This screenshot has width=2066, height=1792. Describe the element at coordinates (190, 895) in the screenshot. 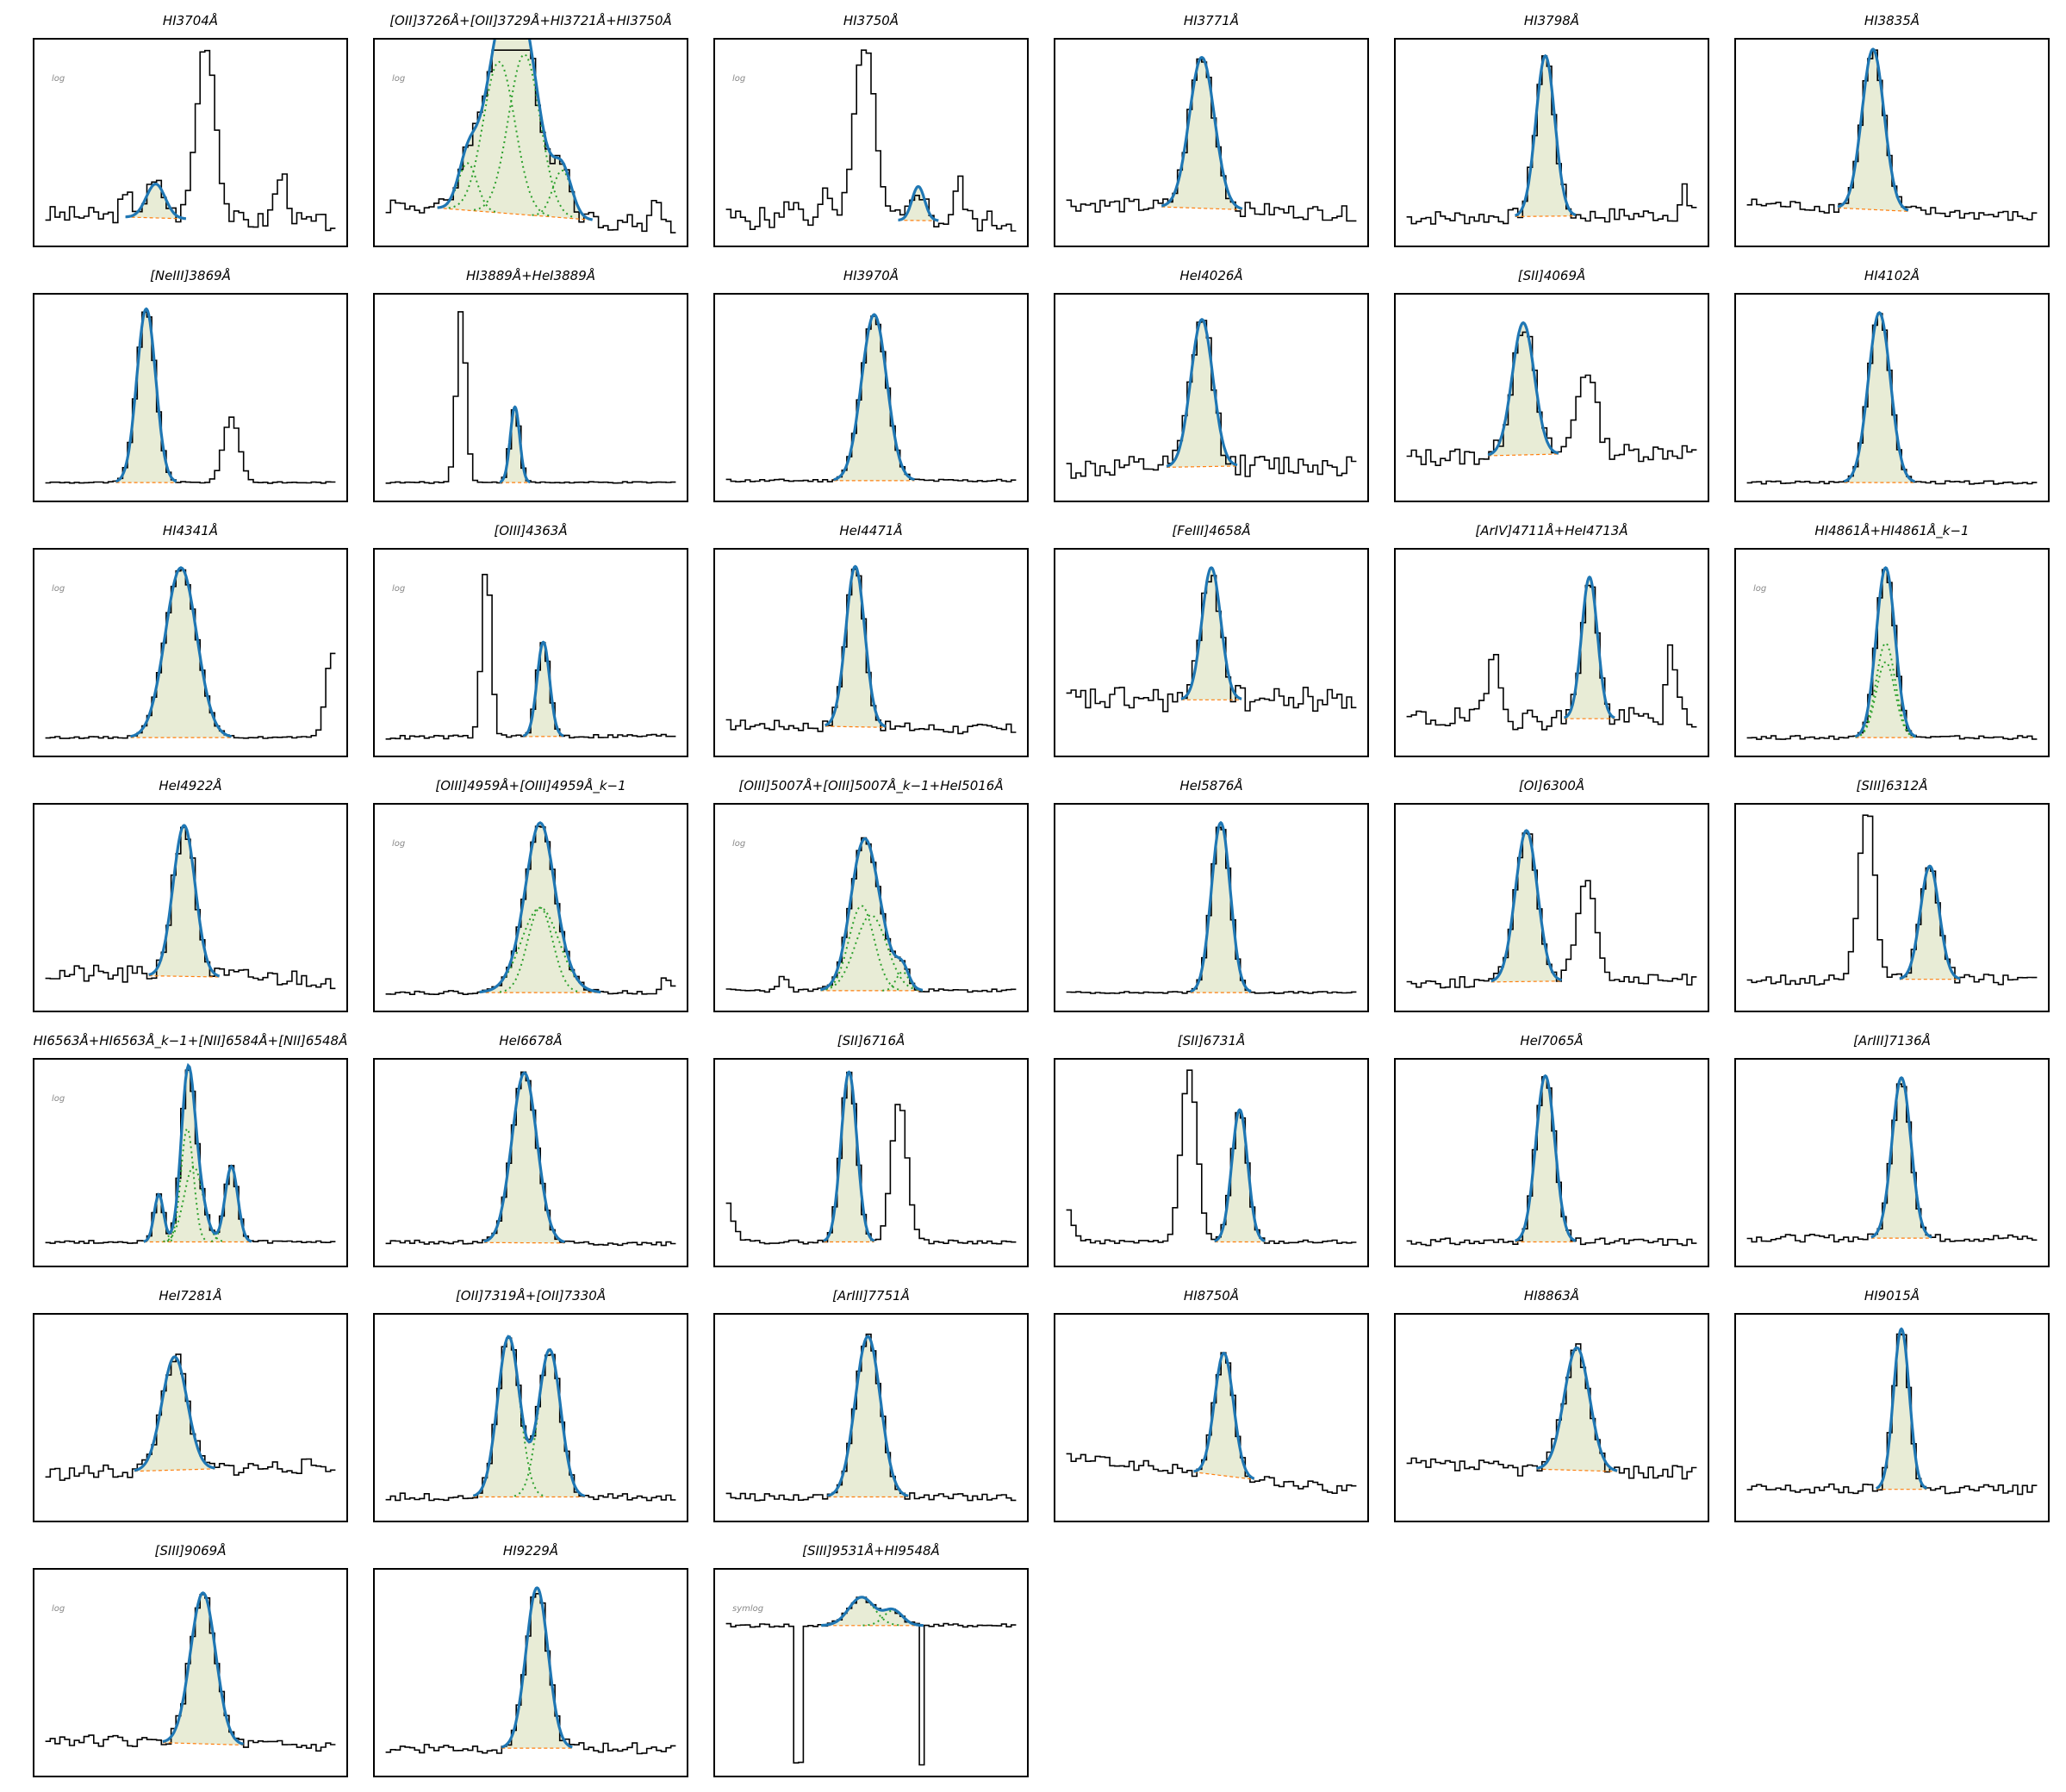

I see `line-panel: HeI4922Å` at that location.